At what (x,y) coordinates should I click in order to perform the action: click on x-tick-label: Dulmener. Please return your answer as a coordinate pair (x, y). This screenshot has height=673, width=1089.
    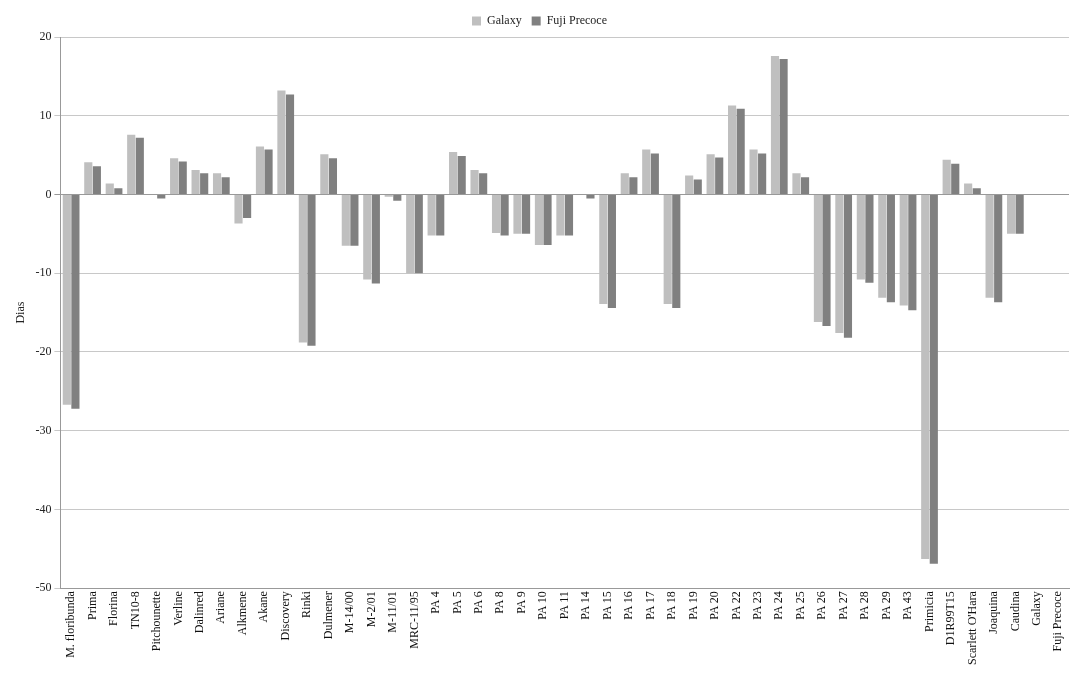
    Looking at the image, I should click on (327, 615).